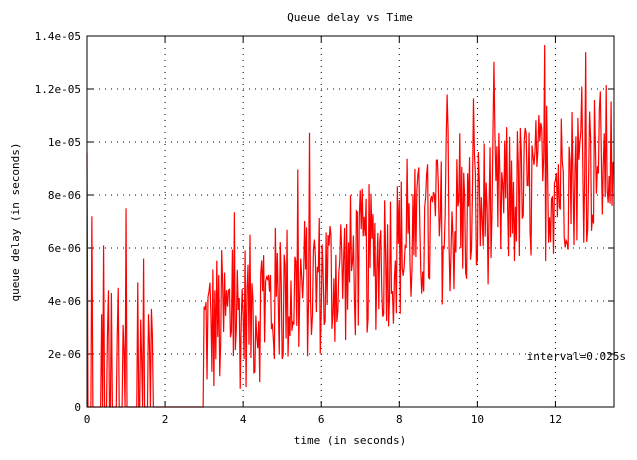  Describe the element at coordinates (64, 142) in the screenshot. I see `y-tick-label: 1e-05` at that location.